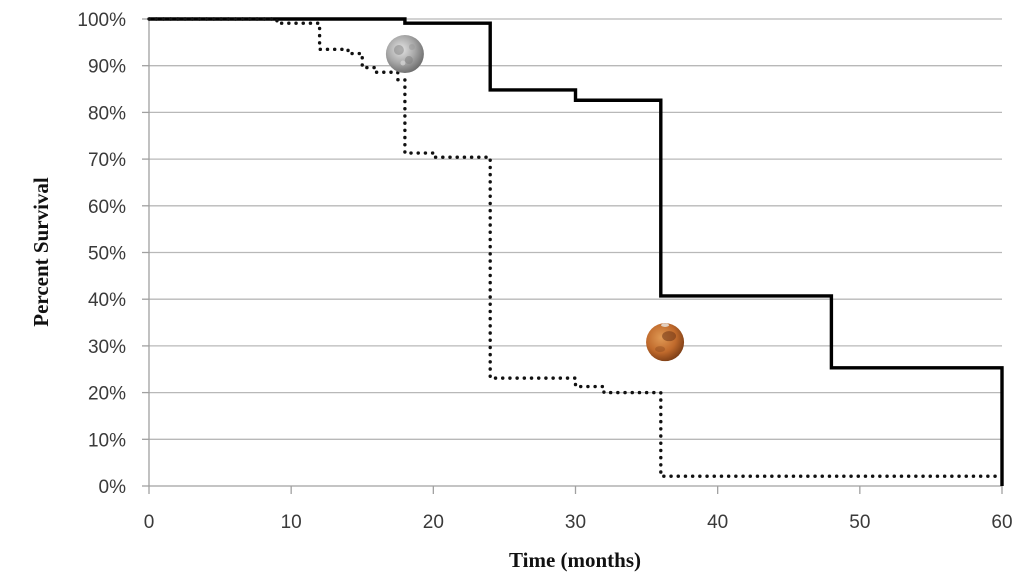 This screenshot has width=1024, height=580. I want to click on y-tick-labels: 0% 10% 20% 30% 40% 50% 60% 70% 80% 90% 100%, so click(101, 254).